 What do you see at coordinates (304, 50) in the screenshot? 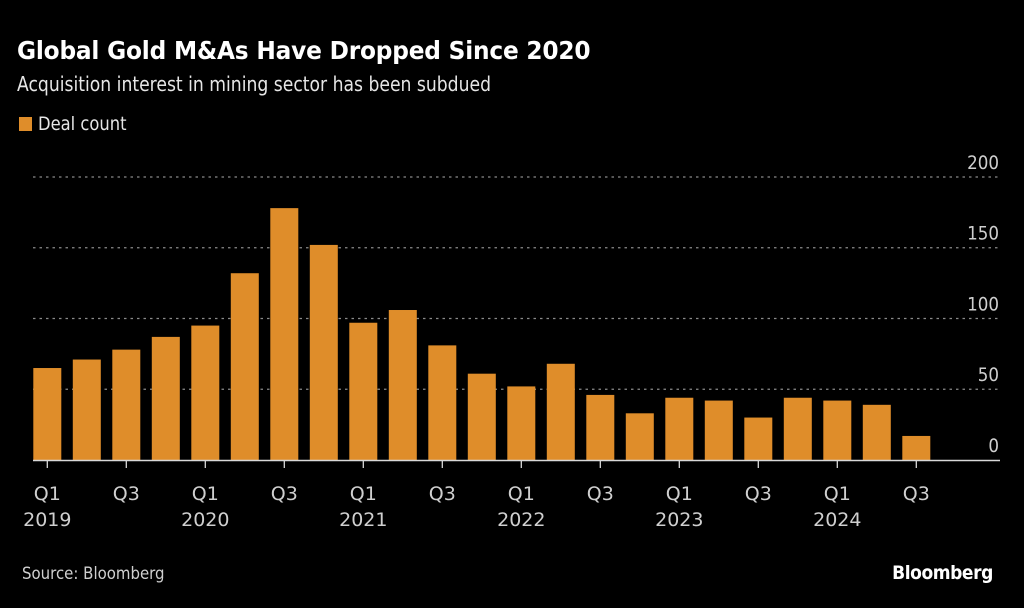
I see `chart-title: Global Gold M&As Have Dropped Since 2020` at bounding box center [304, 50].